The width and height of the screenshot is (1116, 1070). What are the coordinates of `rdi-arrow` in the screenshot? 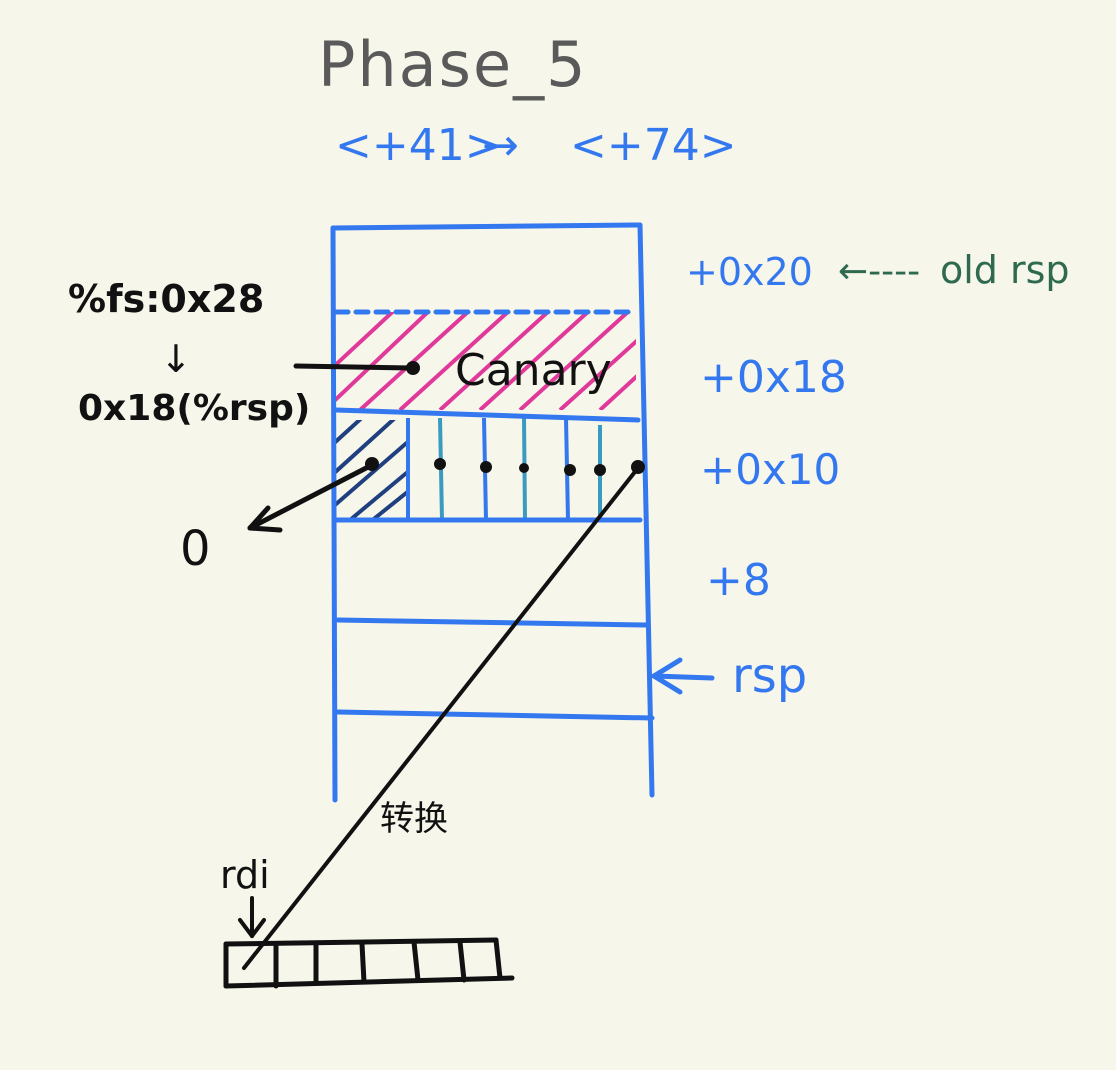 It's located at (252, 917).